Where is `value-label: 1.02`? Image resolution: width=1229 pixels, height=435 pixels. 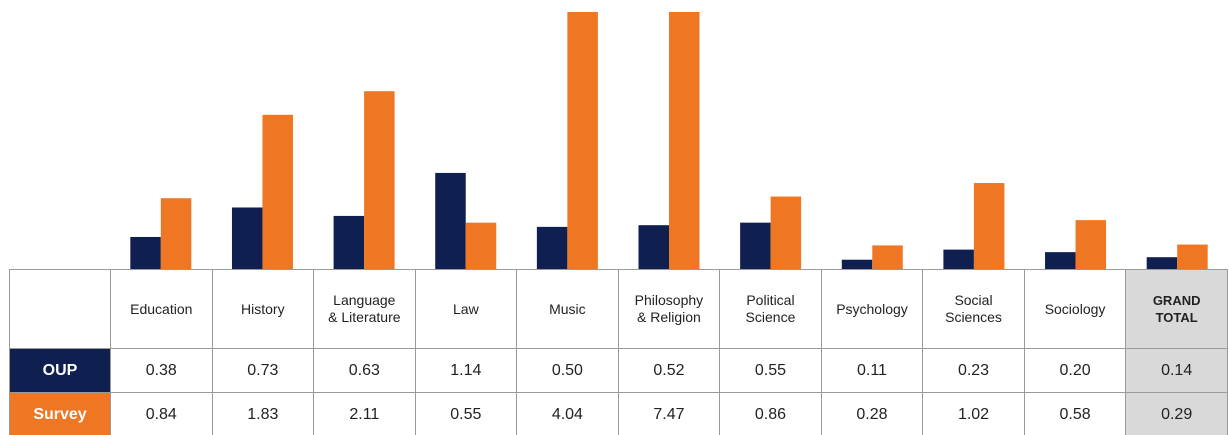
value-label: 1.02 is located at coordinates (973, 413).